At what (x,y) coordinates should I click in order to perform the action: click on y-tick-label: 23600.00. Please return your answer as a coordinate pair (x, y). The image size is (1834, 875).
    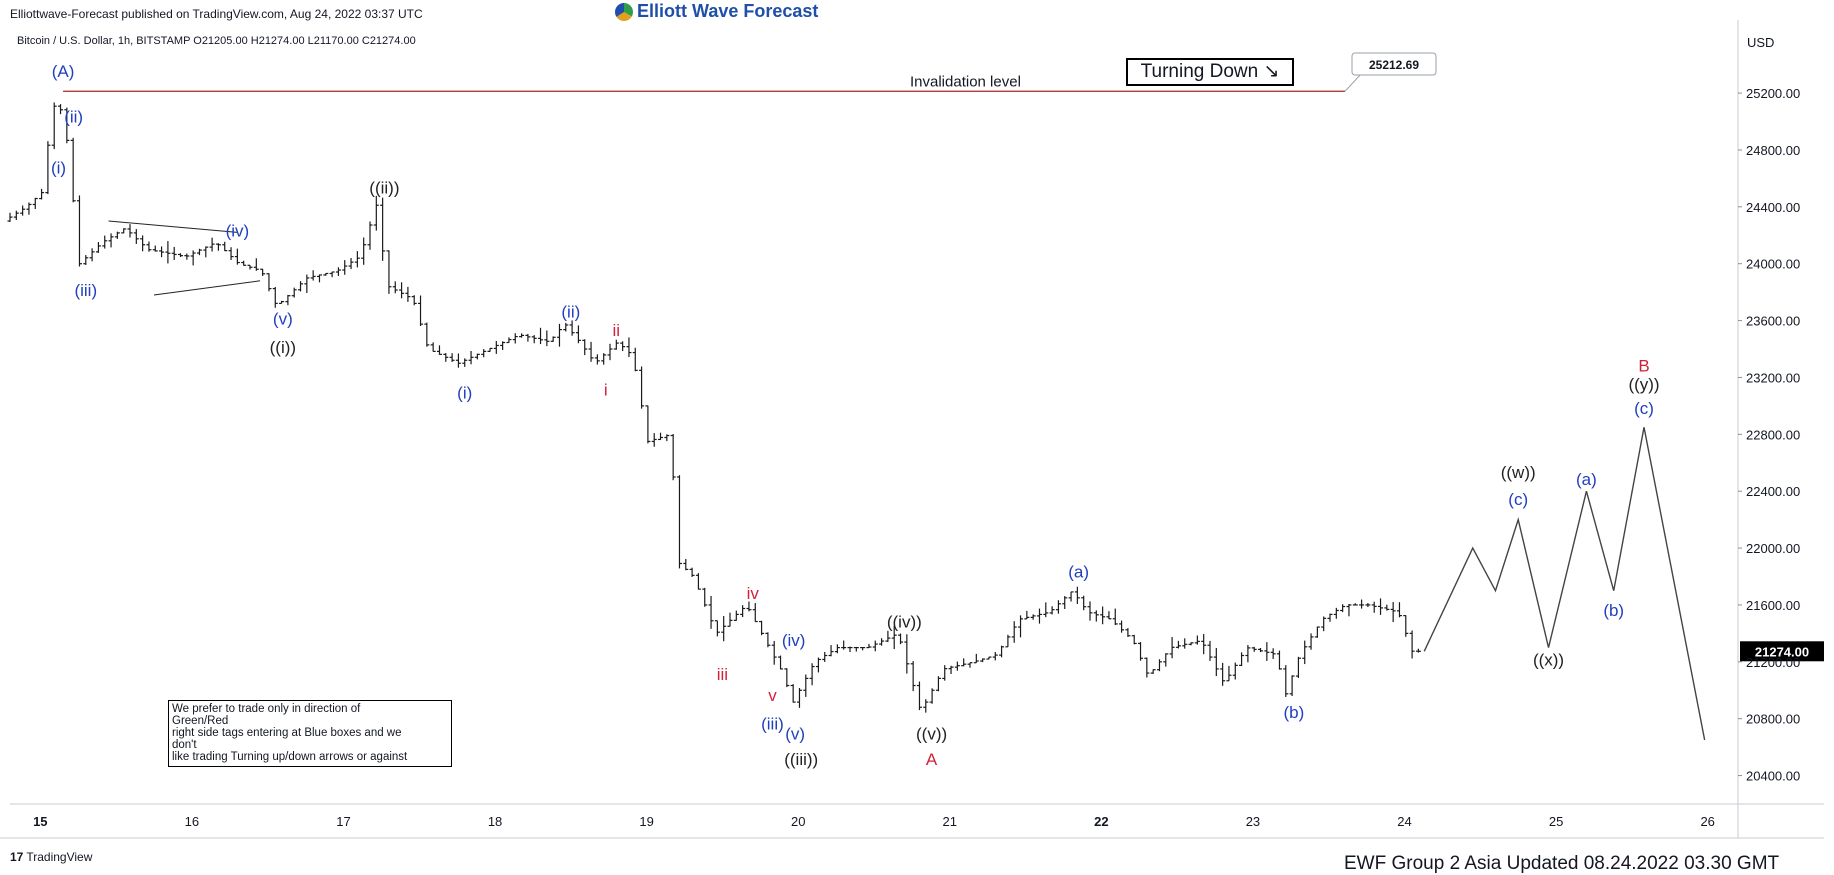
    Looking at the image, I should click on (1773, 321).